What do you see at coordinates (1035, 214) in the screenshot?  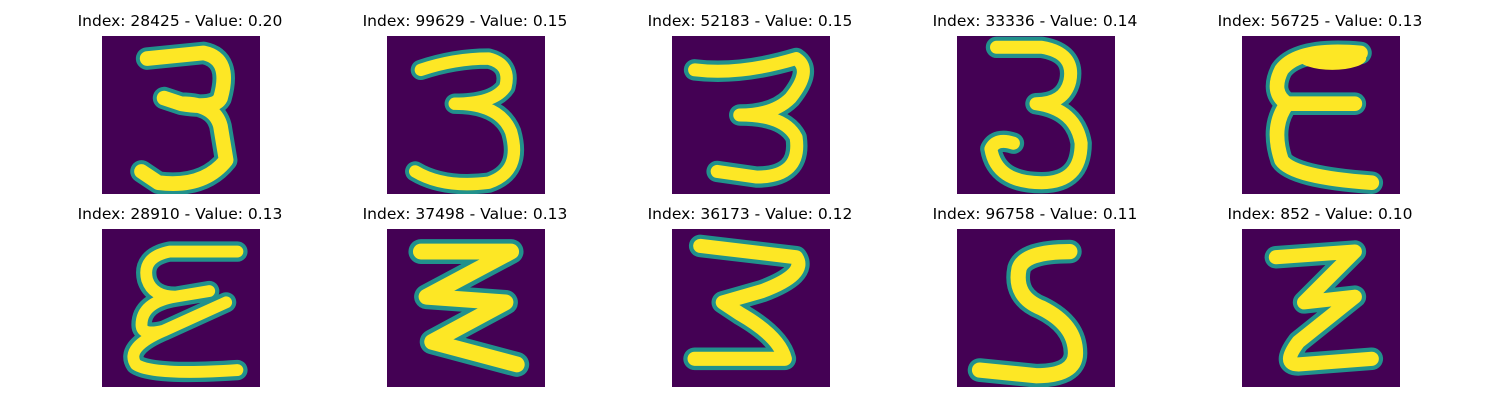 I see `panel-title: Index: 96758 - Value: 0.11` at bounding box center [1035, 214].